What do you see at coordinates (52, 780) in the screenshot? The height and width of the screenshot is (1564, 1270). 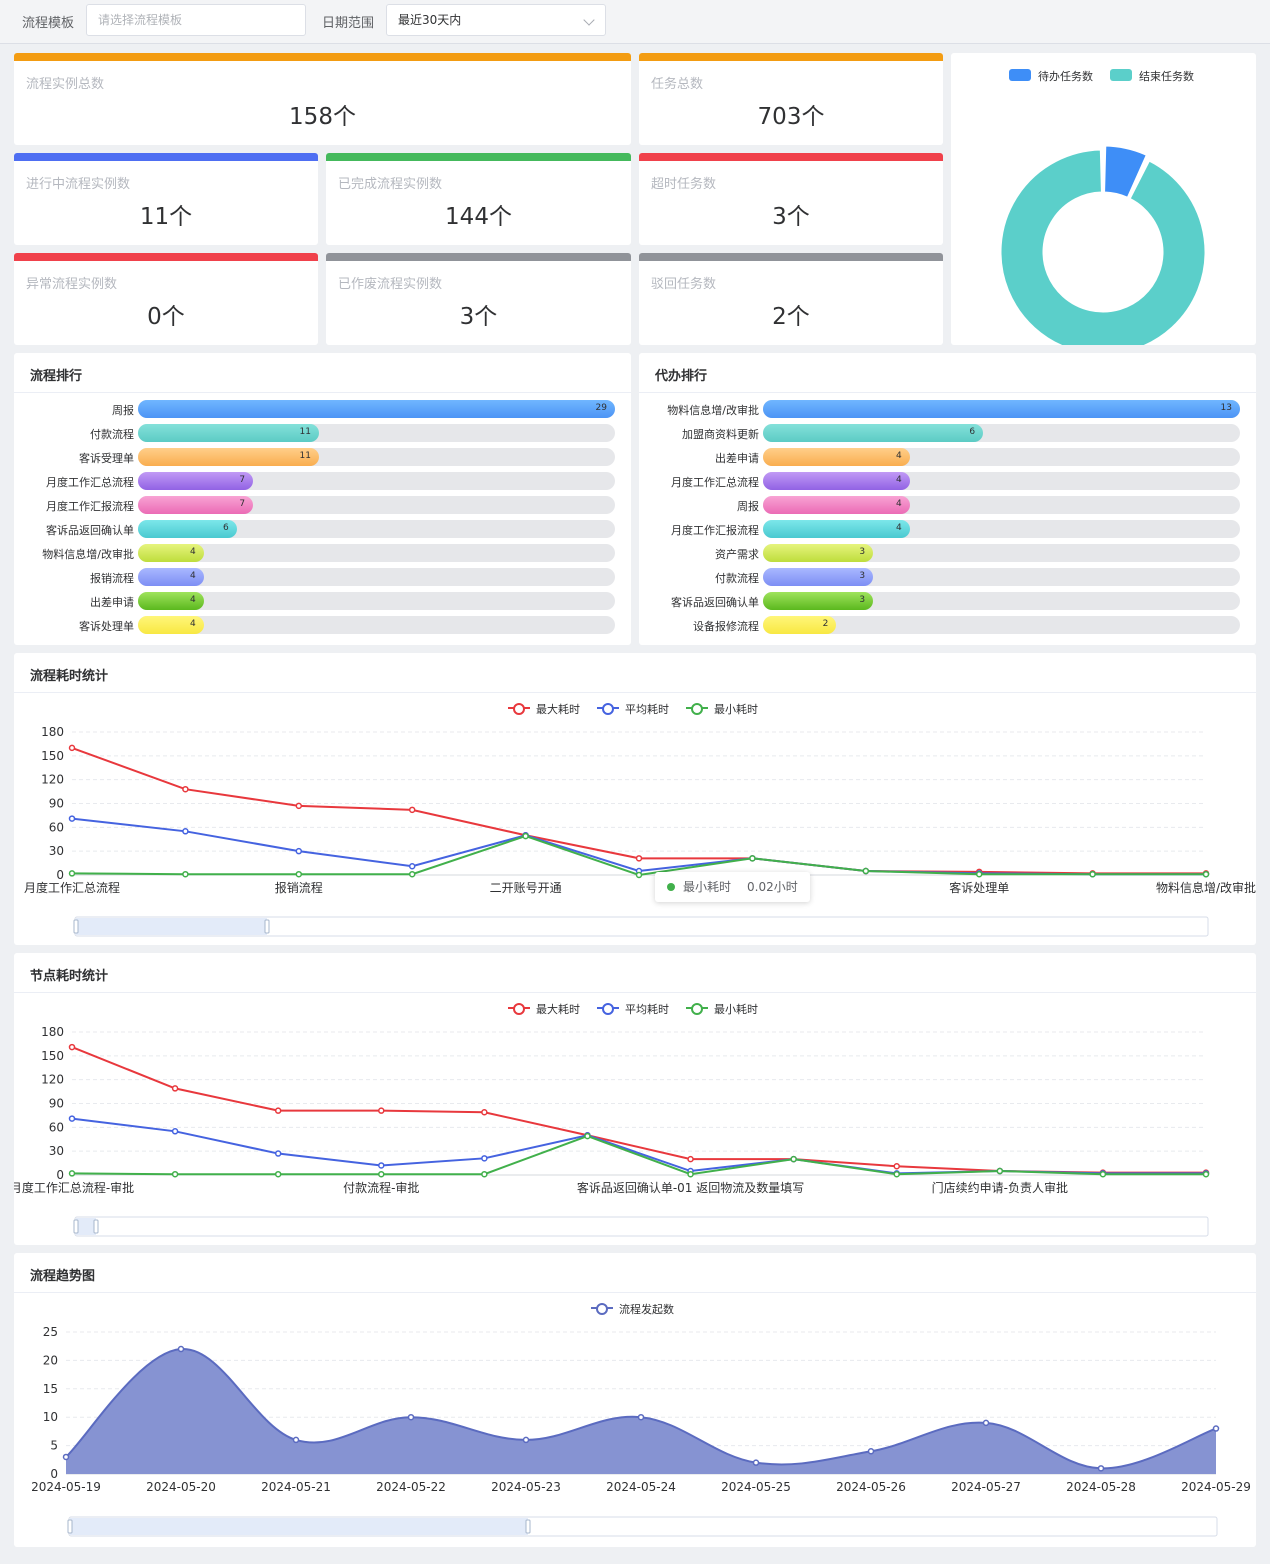 I see `y-tick-label: 120` at bounding box center [52, 780].